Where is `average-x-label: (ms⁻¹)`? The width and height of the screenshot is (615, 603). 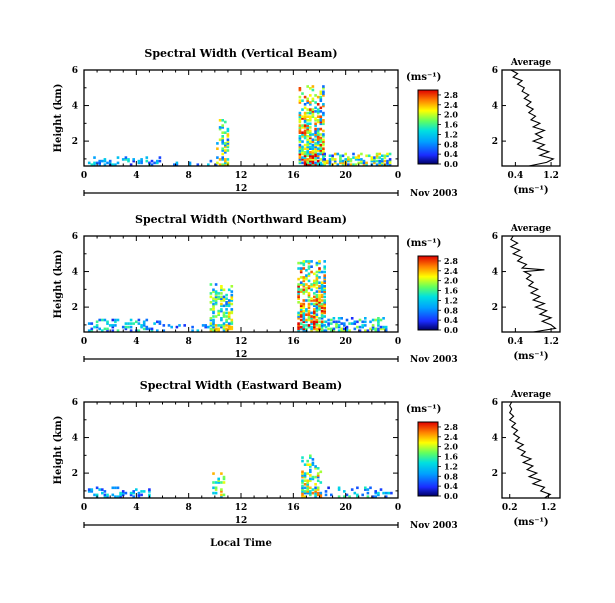 average-x-label: (ms⁻¹) is located at coordinates (530, 522).